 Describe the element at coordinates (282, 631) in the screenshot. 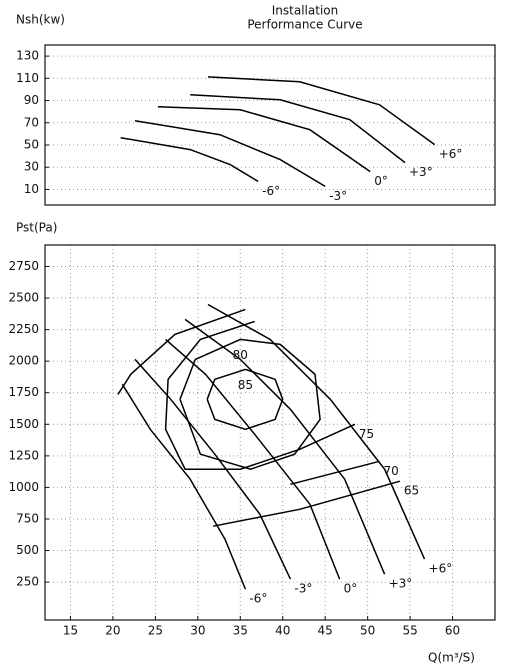

I see `x-tick-label: 40` at that location.